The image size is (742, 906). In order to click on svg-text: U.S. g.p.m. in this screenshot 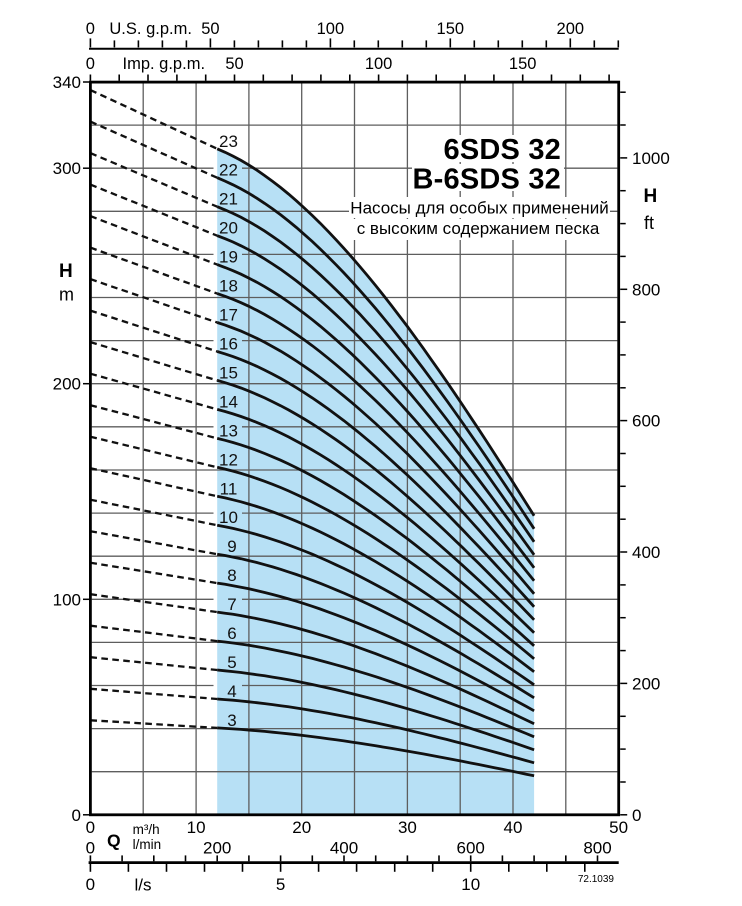, I will do `click(150, 29)`.